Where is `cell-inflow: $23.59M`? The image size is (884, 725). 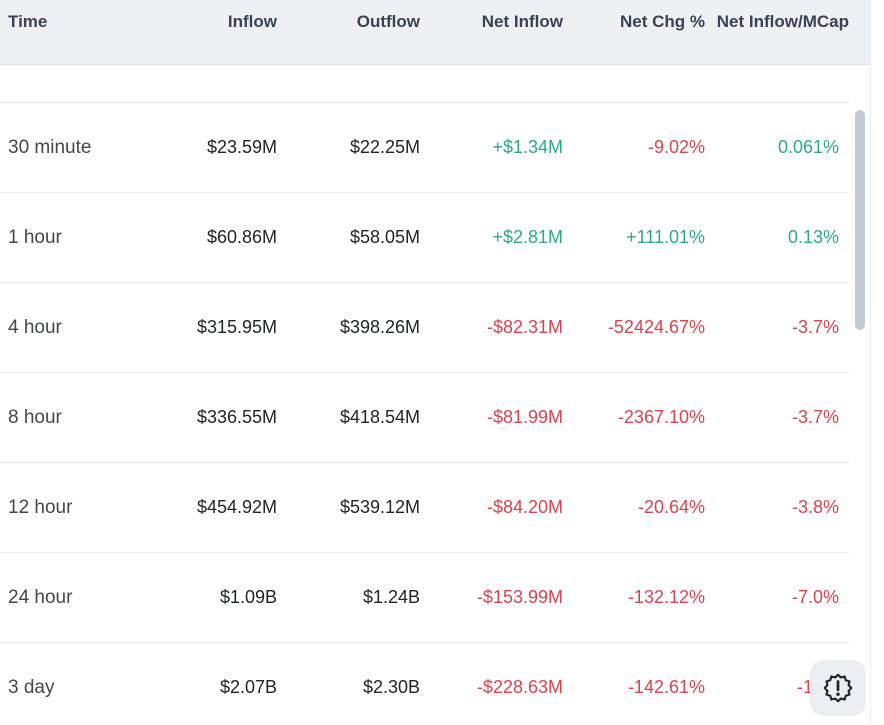
cell-inflow: $23.59M is located at coordinates (241, 147).